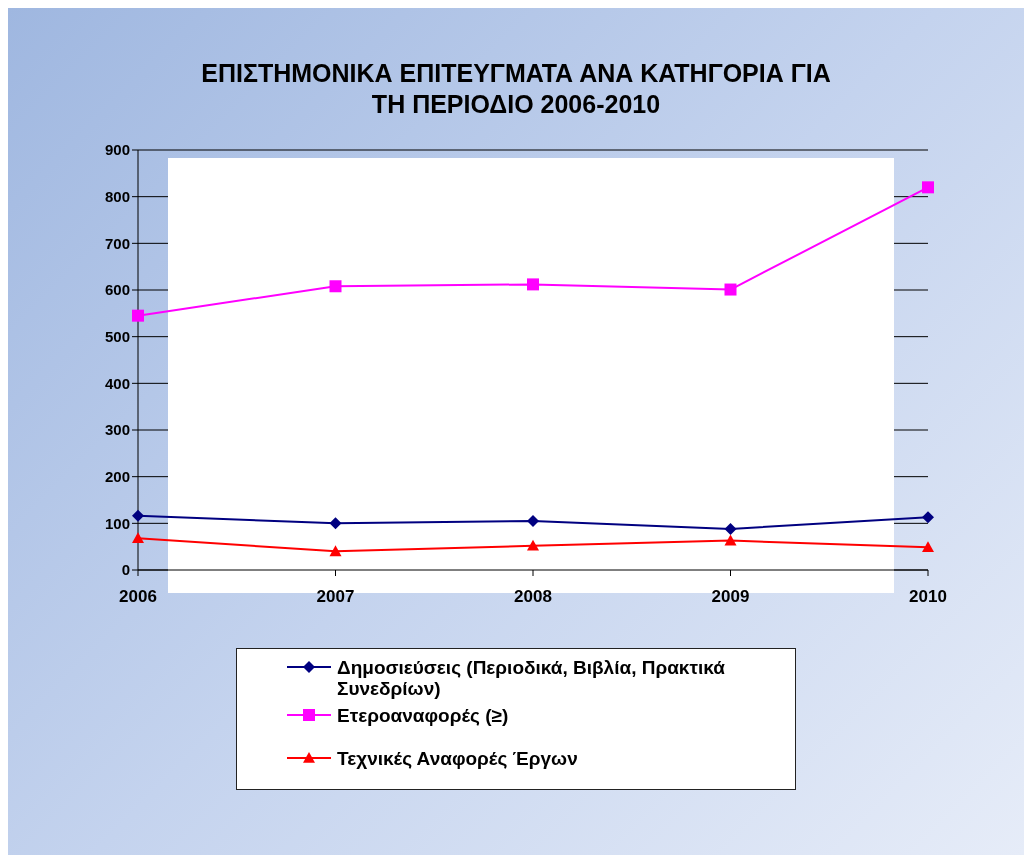  Describe the element at coordinates (730, 597) in the screenshot. I see `x-tick-label: 2009` at that location.